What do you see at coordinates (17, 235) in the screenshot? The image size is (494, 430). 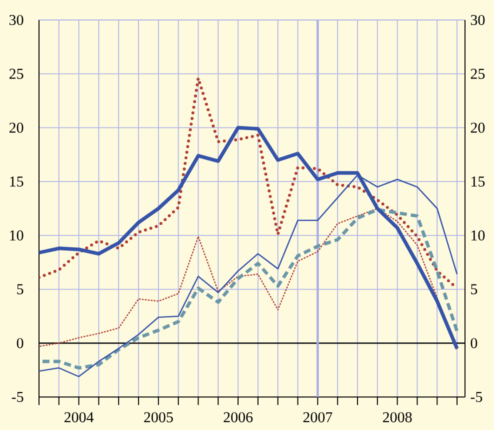 I see `y-tick-label: 10` at bounding box center [17, 235].